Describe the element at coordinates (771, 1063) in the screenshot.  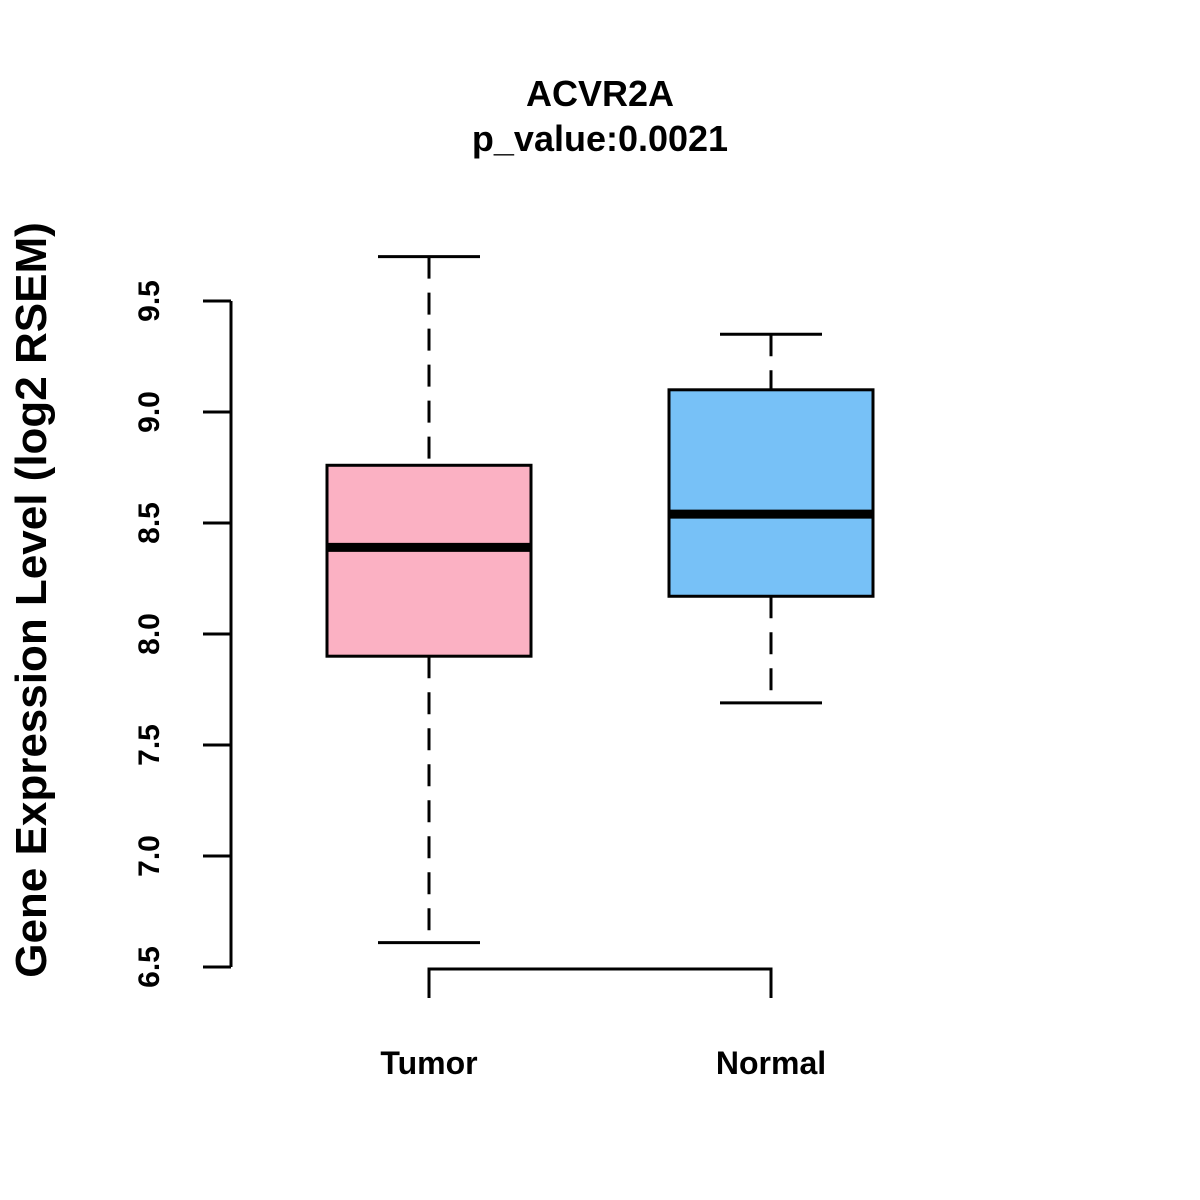
I see `x-label-normal: Normal` at that location.